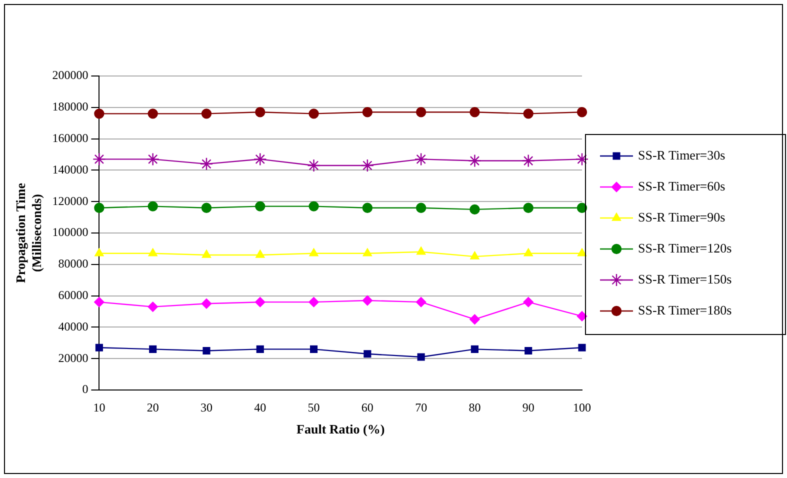  I want to click on y-tick-label: 200000, so click(70, 75).